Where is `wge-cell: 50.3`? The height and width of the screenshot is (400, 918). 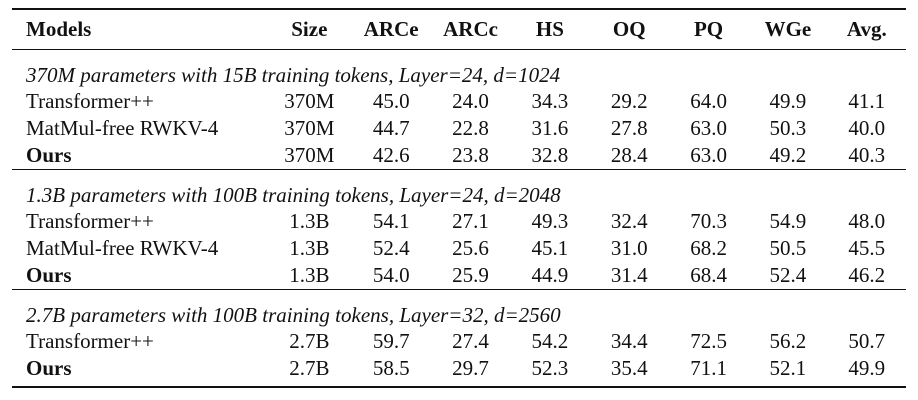 wge-cell: 50.3 is located at coordinates (788, 128).